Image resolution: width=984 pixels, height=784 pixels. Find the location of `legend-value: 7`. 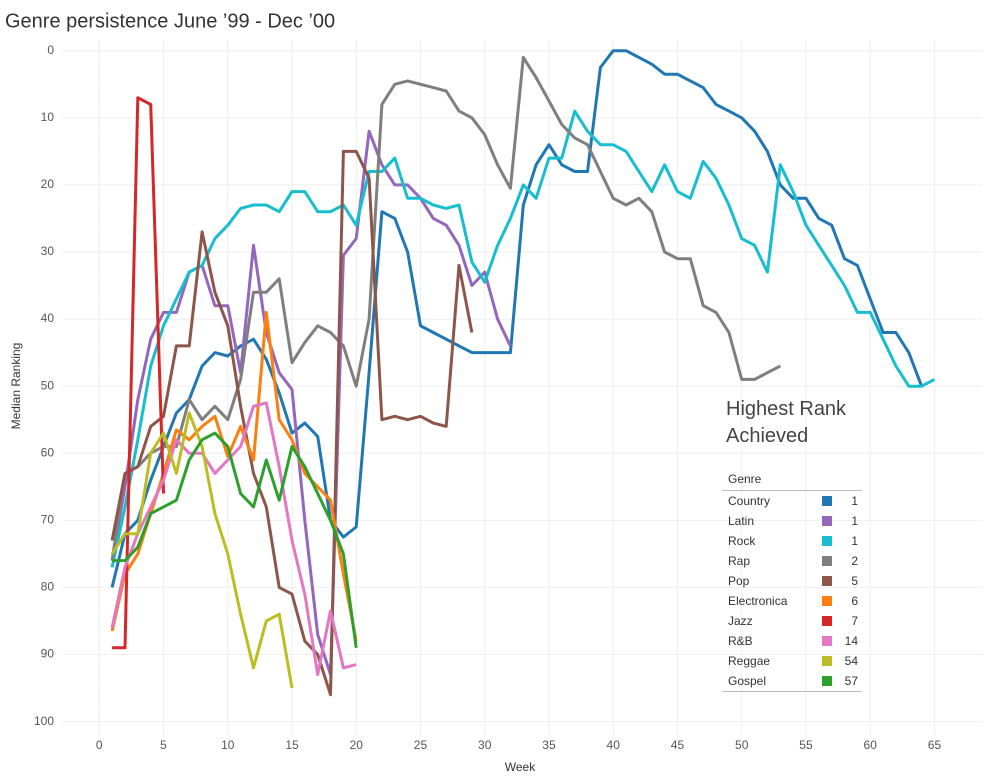

legend-value: 7 is located at coordinates (854, 621).